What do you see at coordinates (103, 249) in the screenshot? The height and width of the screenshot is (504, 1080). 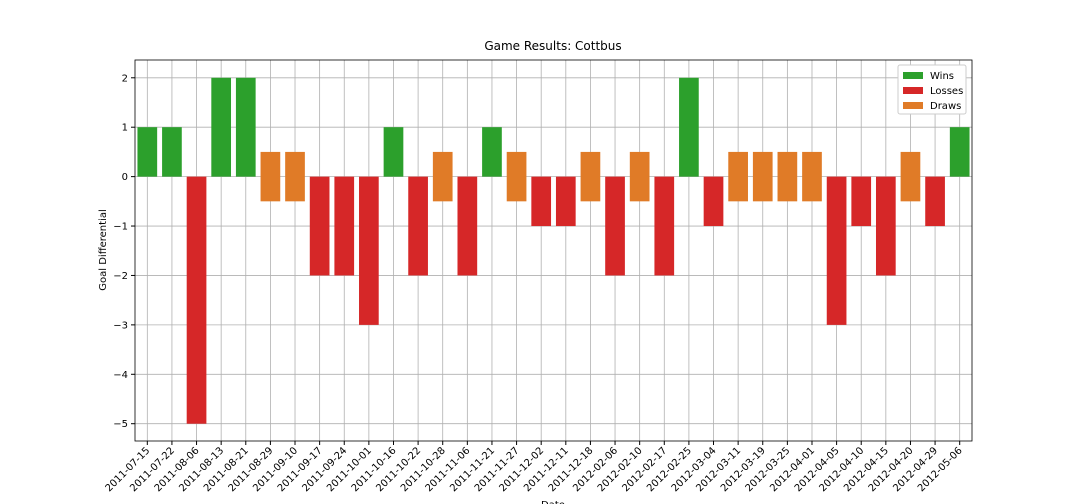 I see `y-axis-label: Goal Differential` at bounding box center [103, 249].